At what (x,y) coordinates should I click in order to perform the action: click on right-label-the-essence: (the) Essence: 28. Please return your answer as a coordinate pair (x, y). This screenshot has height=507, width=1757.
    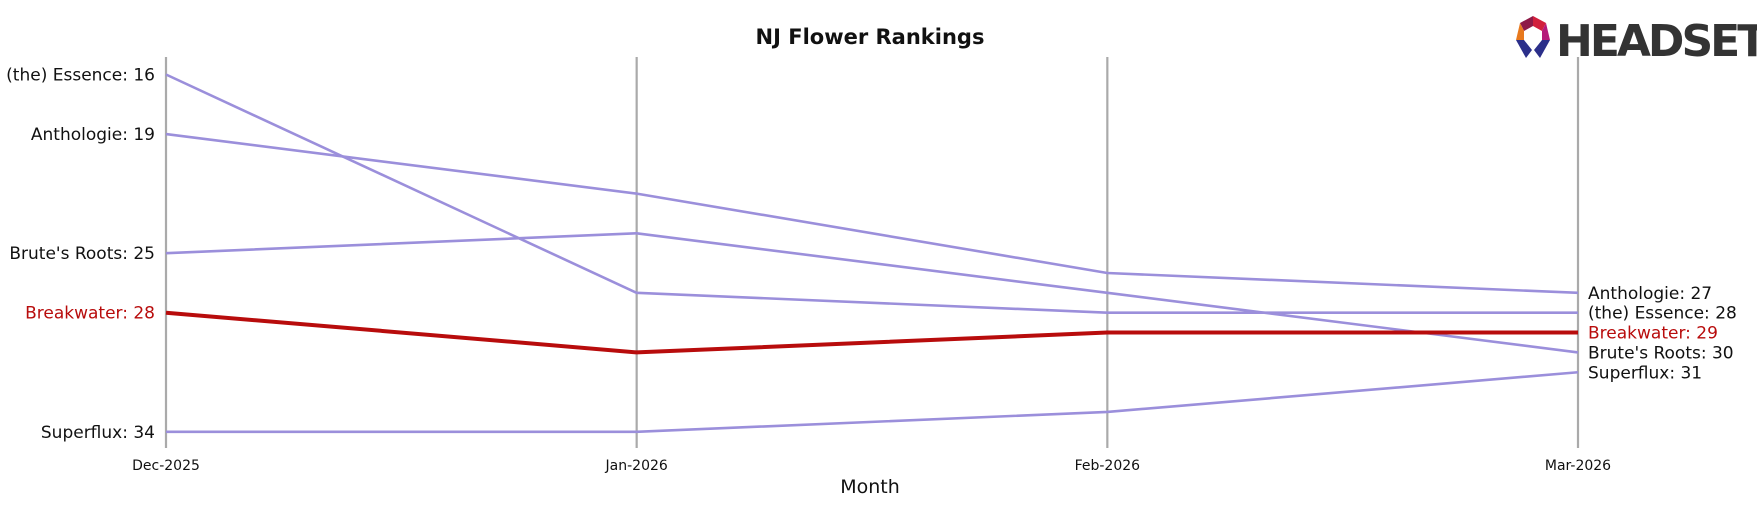
    Looking at the image, I should click on (1662, 314).